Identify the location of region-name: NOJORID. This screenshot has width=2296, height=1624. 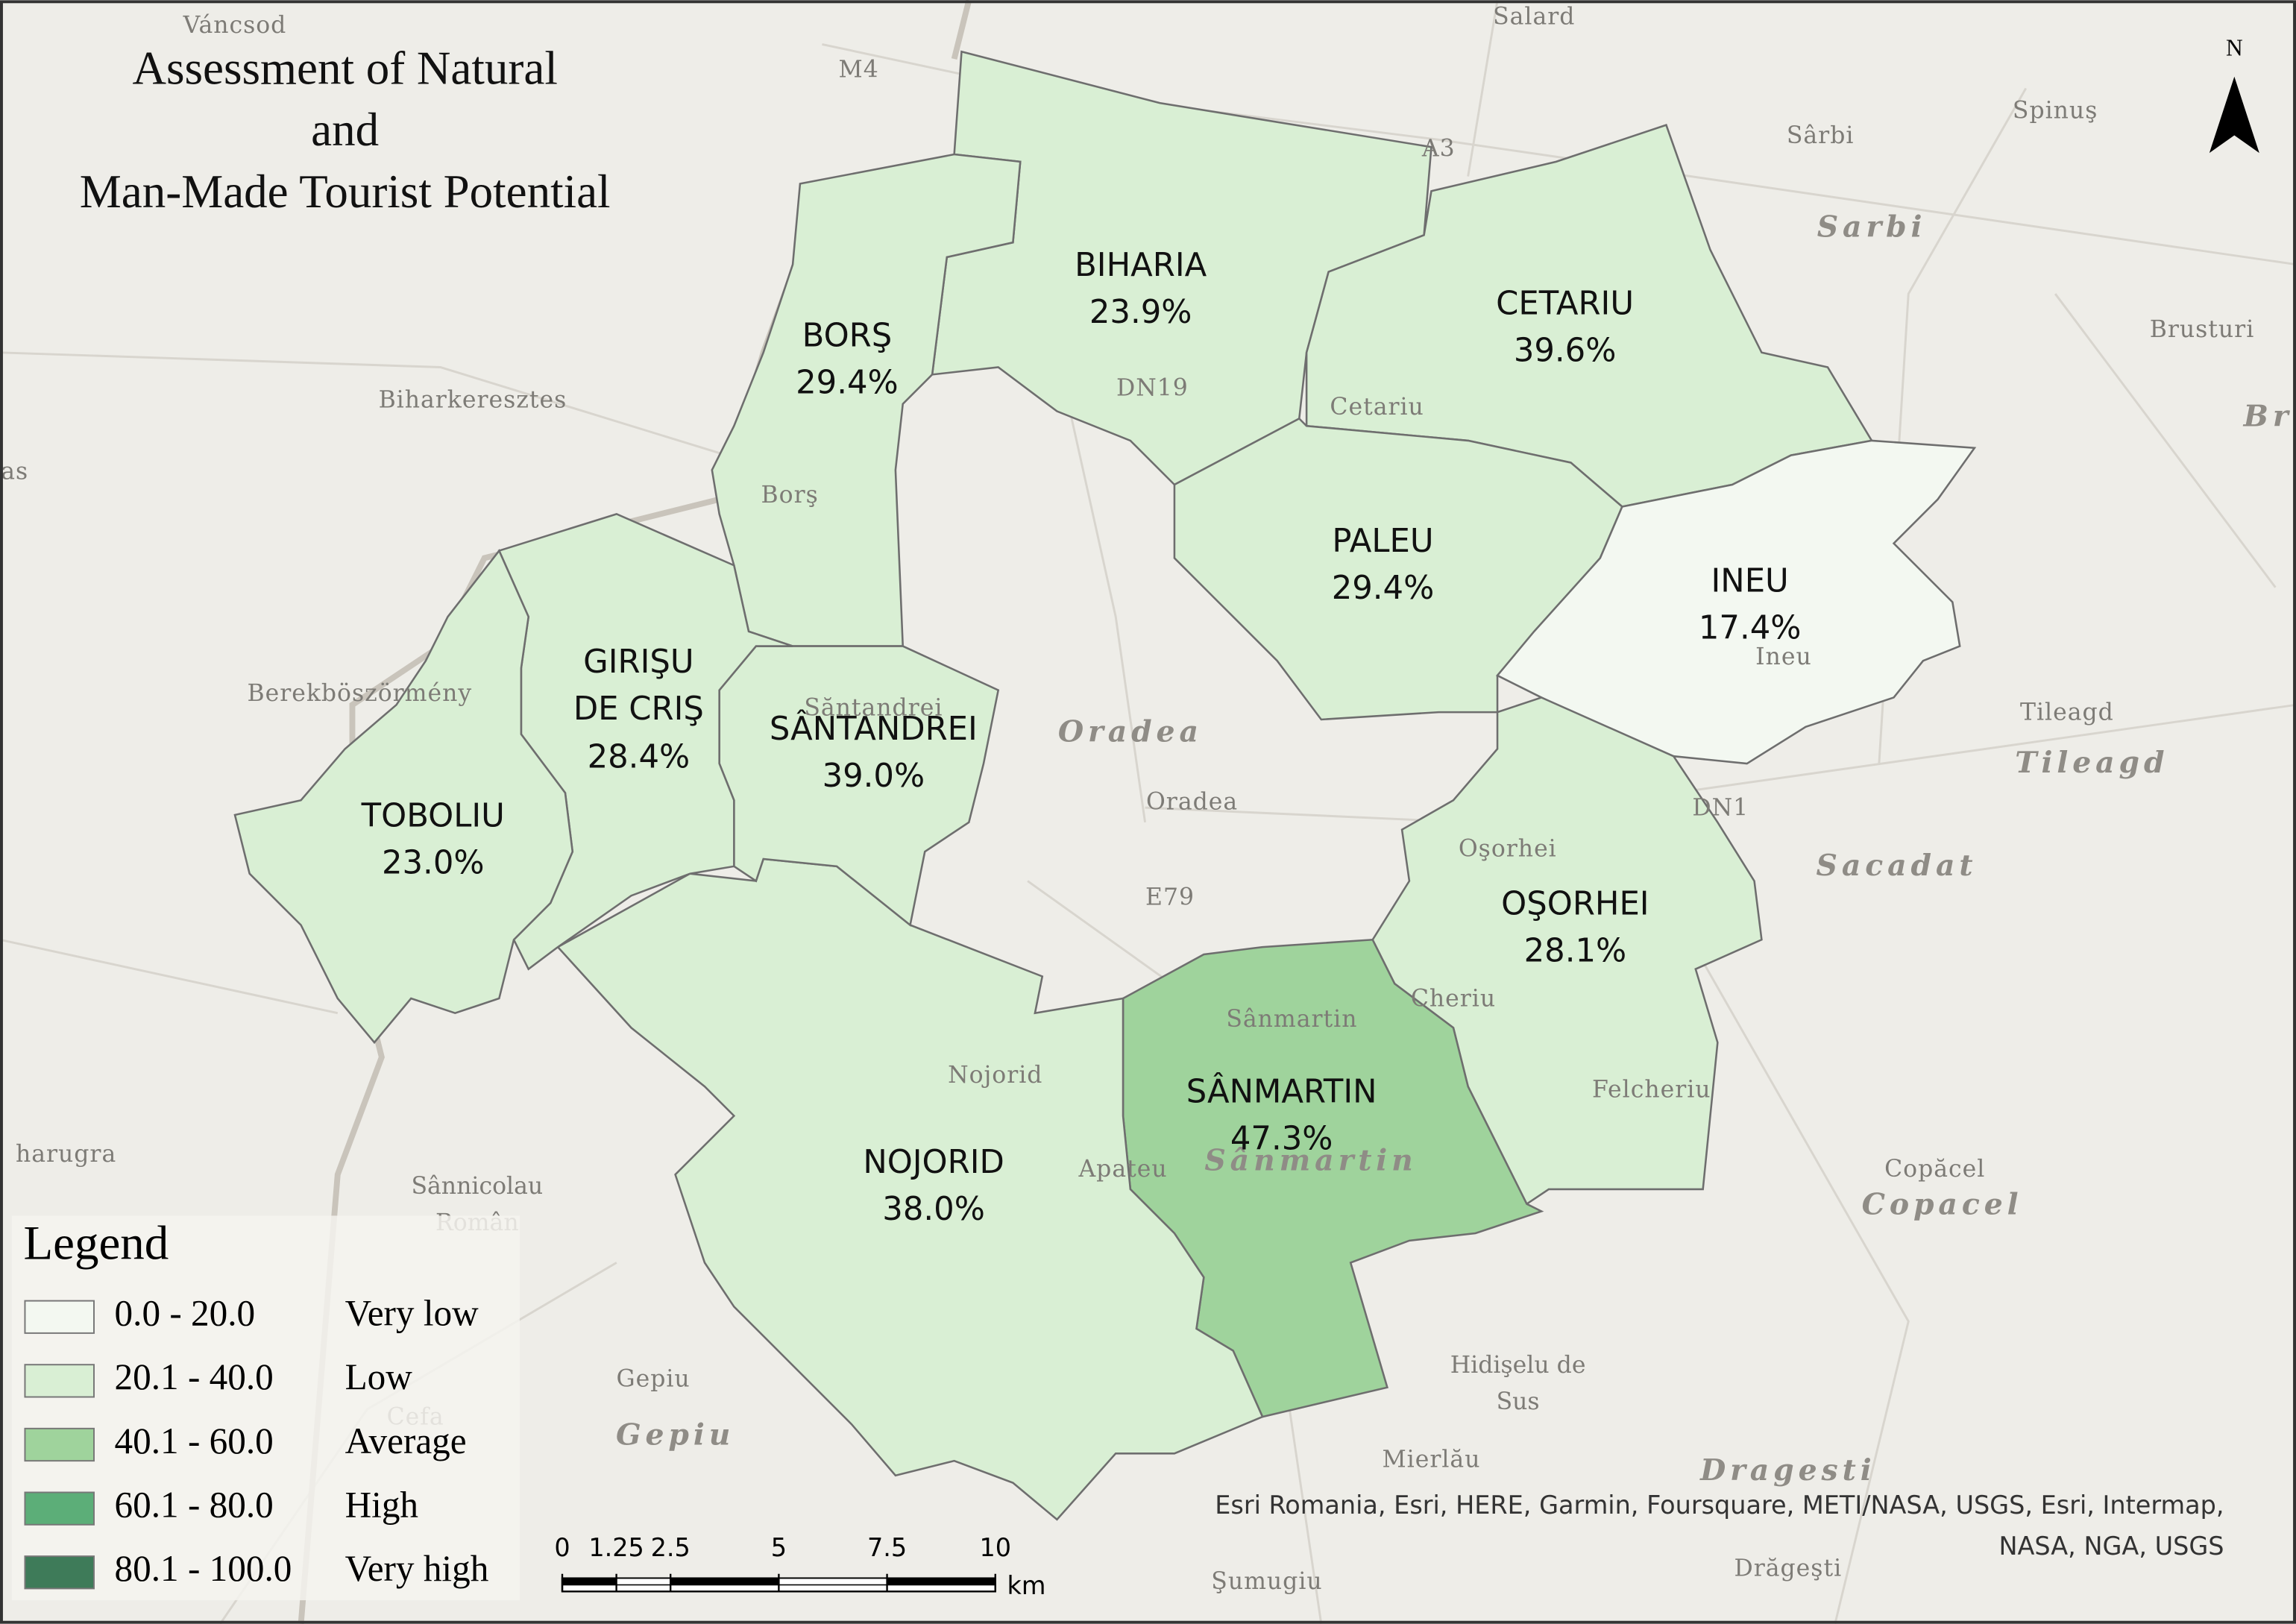
(933, 1162).